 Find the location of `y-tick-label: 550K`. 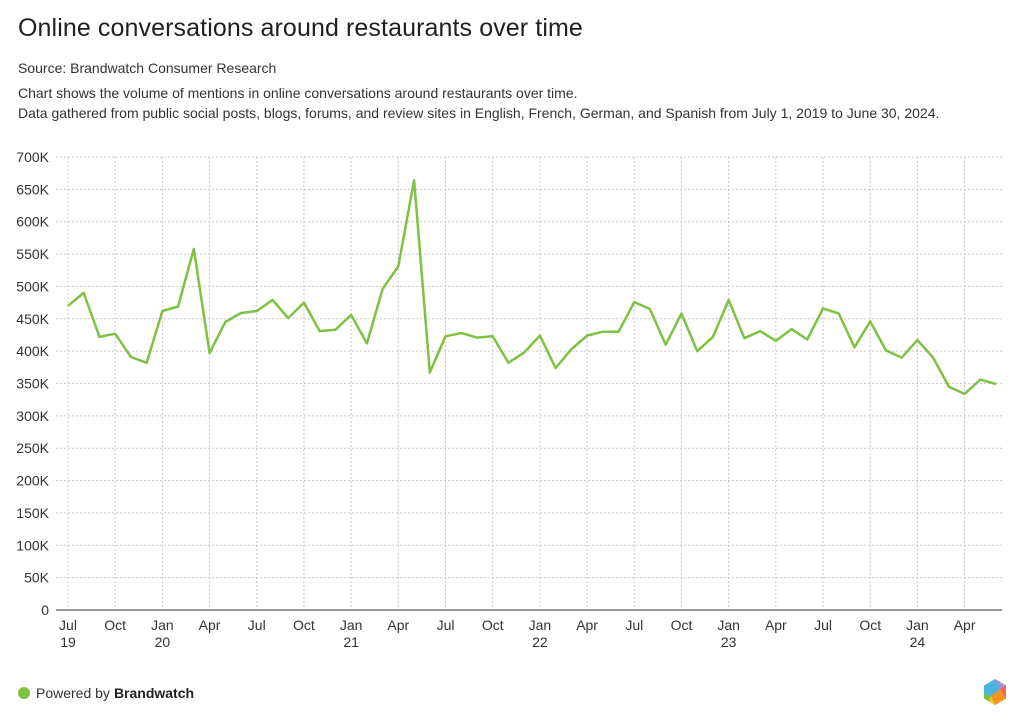

y-tick-label: 550K is located at coordinates (32, 254).